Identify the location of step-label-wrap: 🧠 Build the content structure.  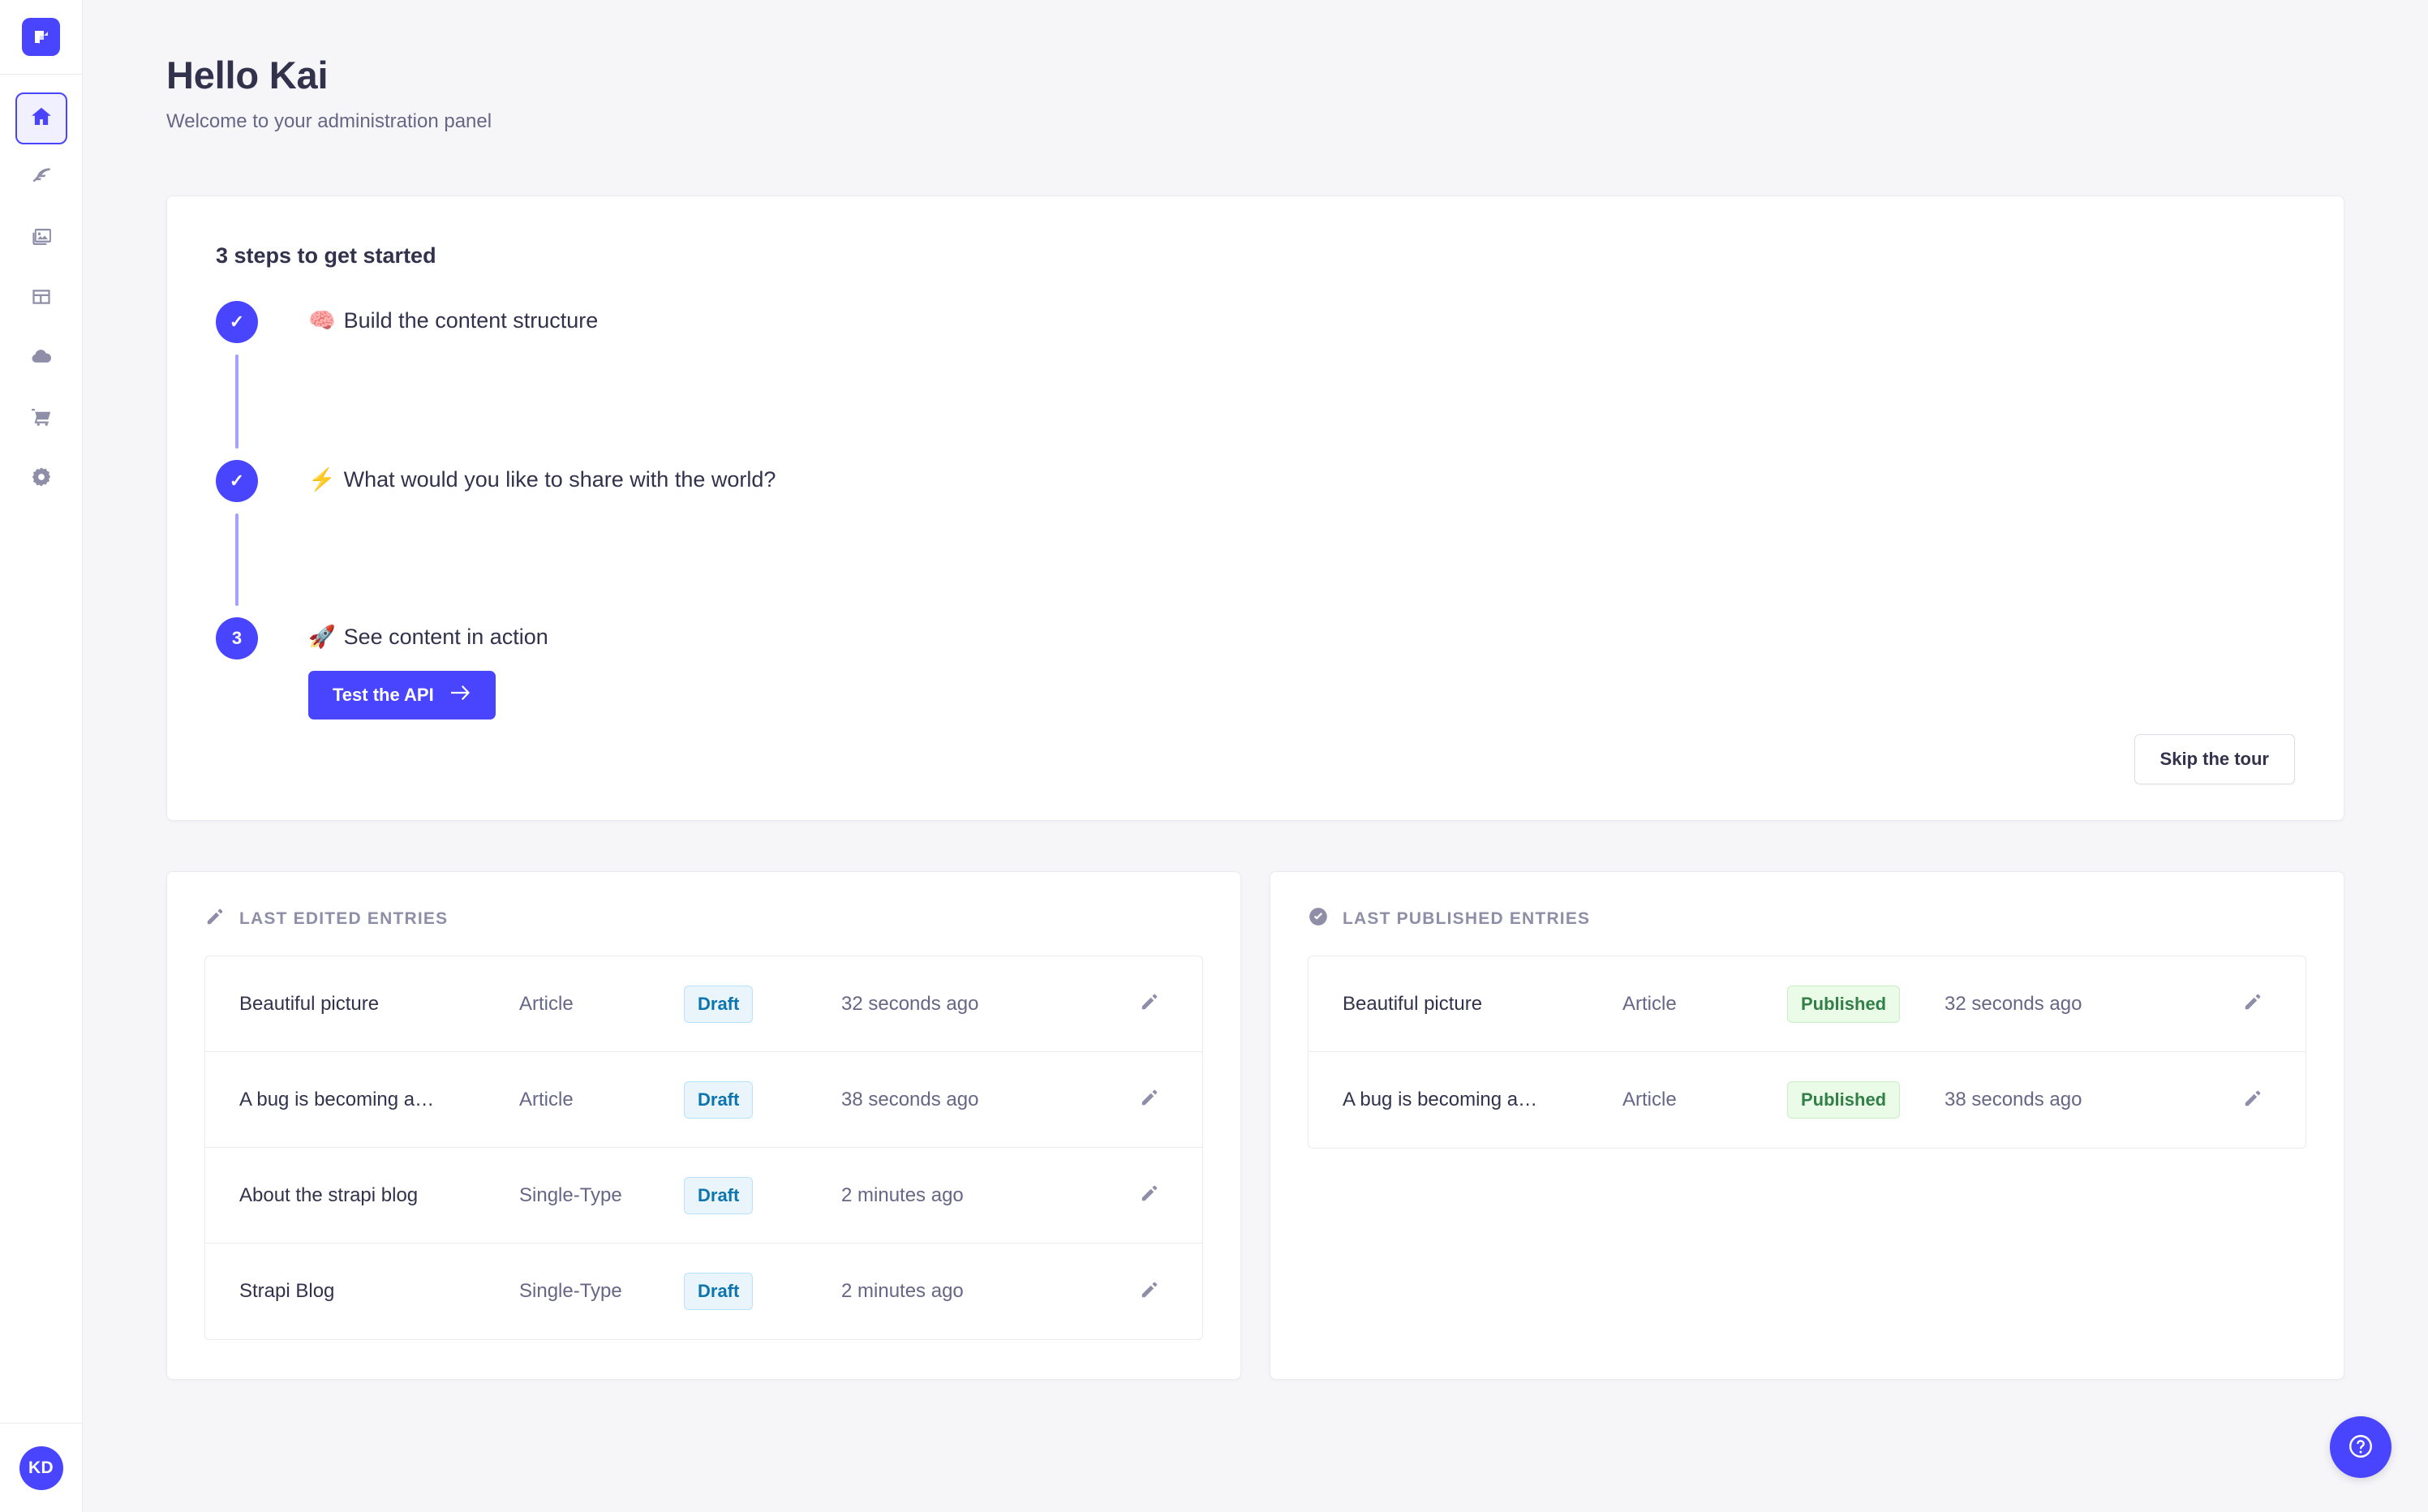
(453, 320).